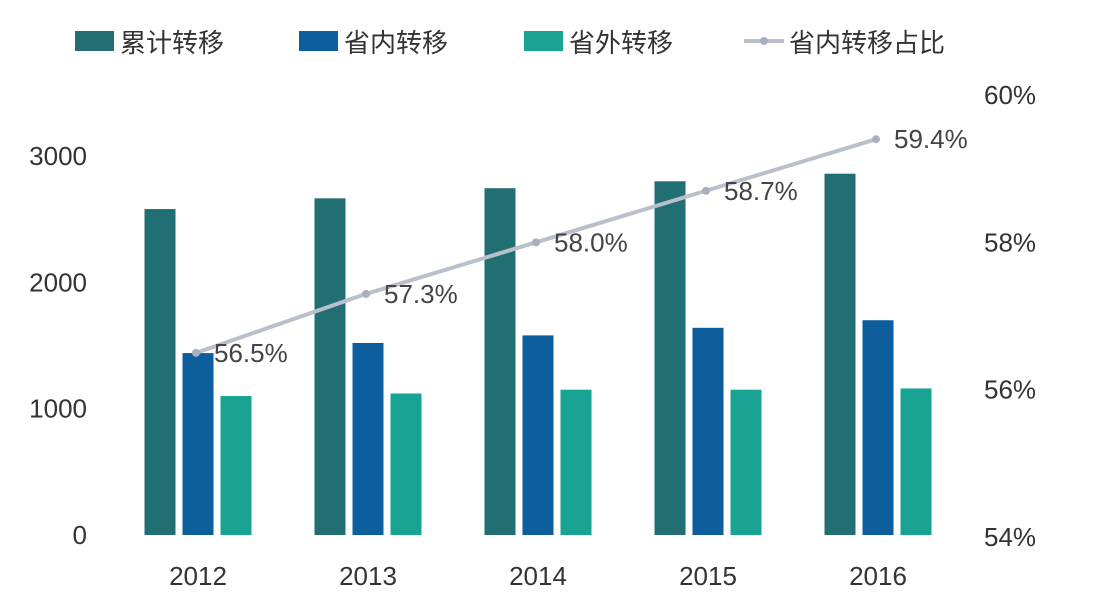 The image size is (1110, 603). What do you see at coordinates (198, 576) in the screenshot?
I see `x-axis-tick-label: 2012` at bounding box center [198, 576].